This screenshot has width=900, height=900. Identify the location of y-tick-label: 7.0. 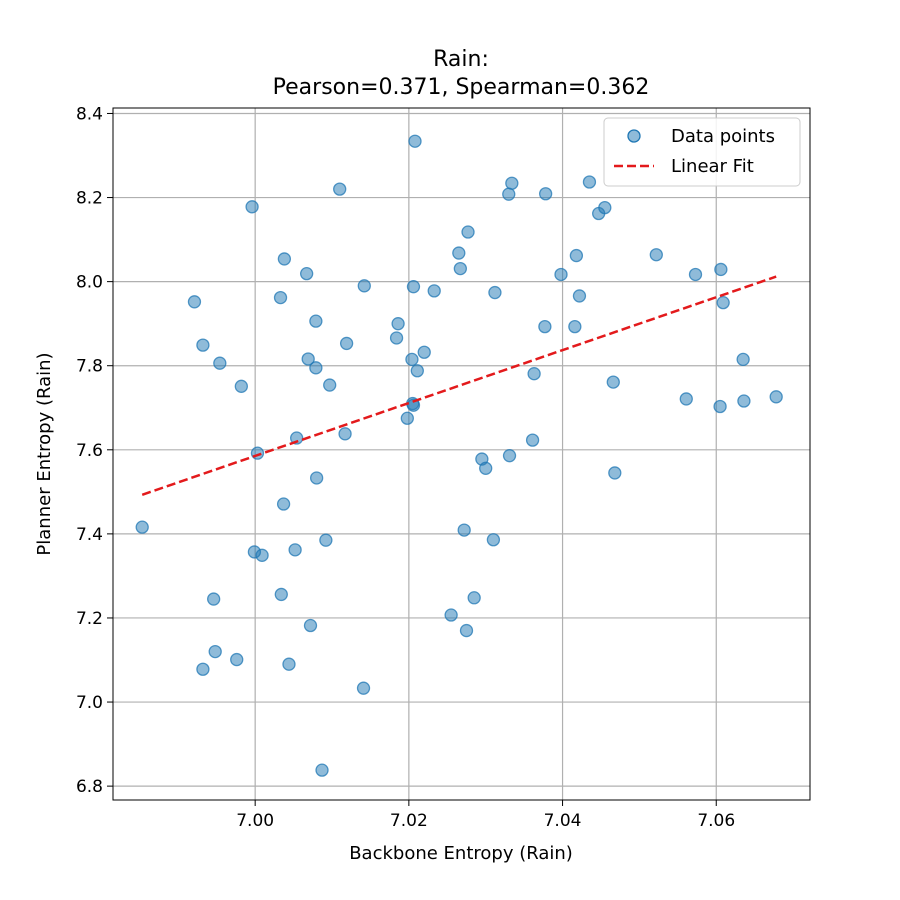
(89, 703).